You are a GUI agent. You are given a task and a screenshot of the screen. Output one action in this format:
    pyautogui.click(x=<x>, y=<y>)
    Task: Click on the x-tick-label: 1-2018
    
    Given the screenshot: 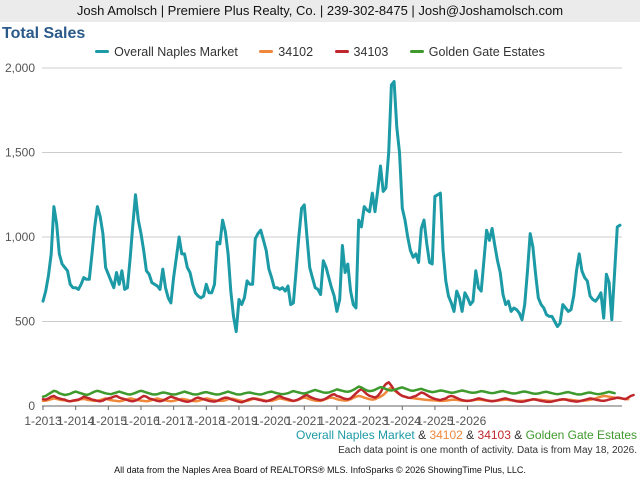 What is the action you would take?
    pyautogui.click(x=207, y=421)
    